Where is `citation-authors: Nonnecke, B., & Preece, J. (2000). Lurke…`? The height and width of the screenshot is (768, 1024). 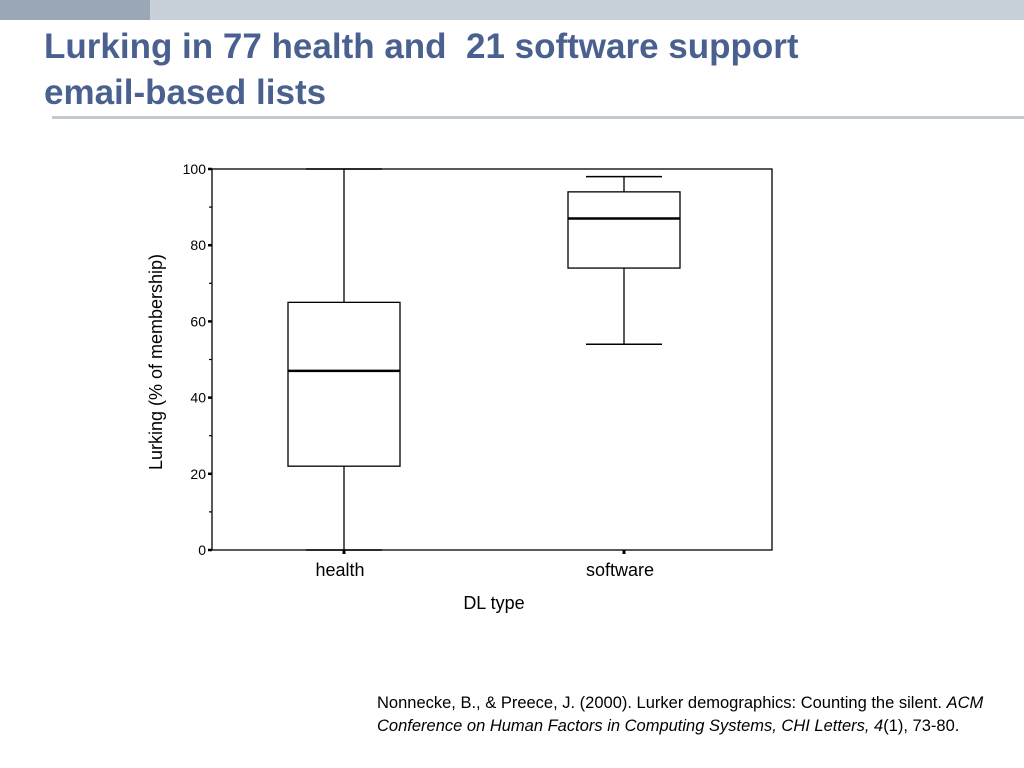 citation-authors: Nonnecke, B., & Preece, J. (2000). Lurke… is located at coordinates (662, 703).